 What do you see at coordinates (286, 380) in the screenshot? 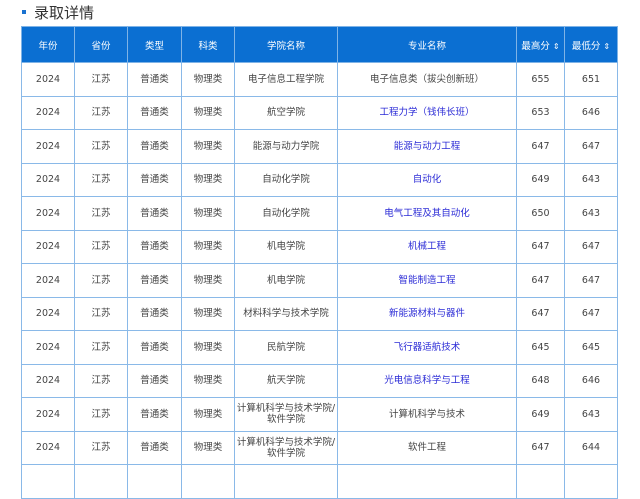
I see `cell-college: 航天学院` at bounding box center [286, 380].